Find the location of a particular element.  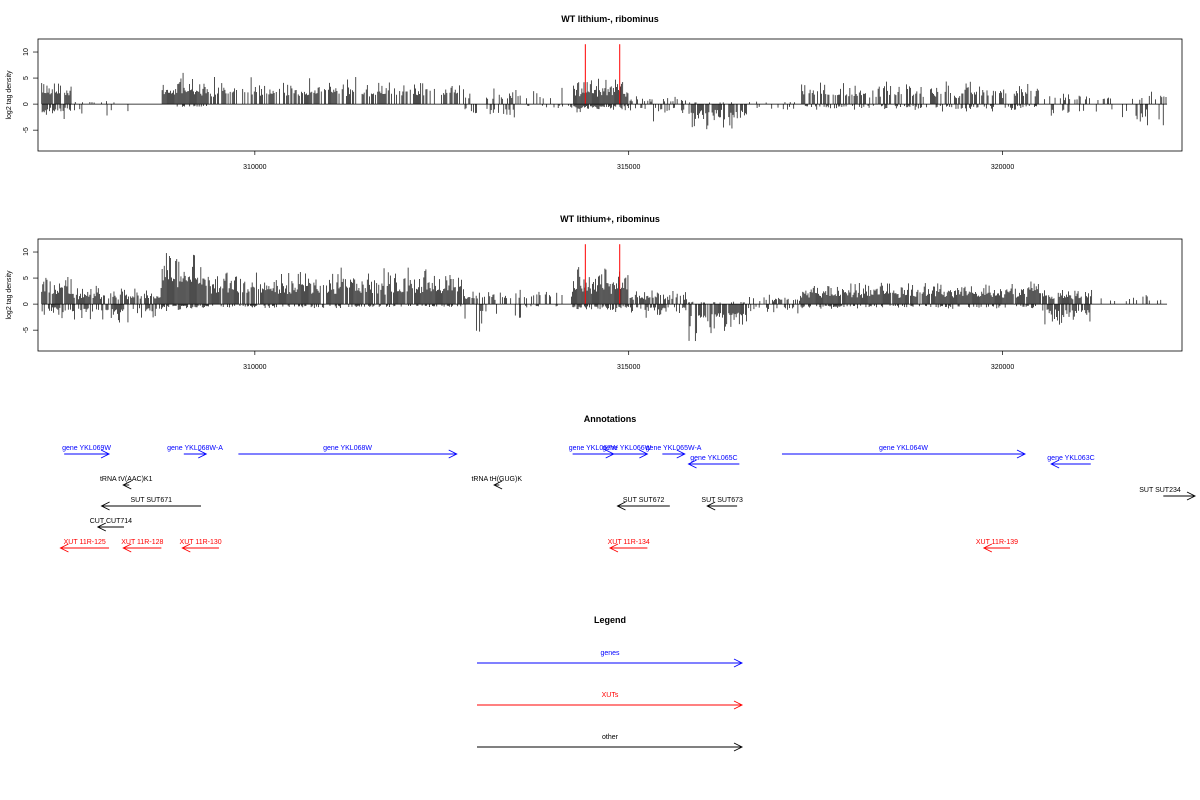

legend-item-gene: genes is located at coordinates (610, 659).